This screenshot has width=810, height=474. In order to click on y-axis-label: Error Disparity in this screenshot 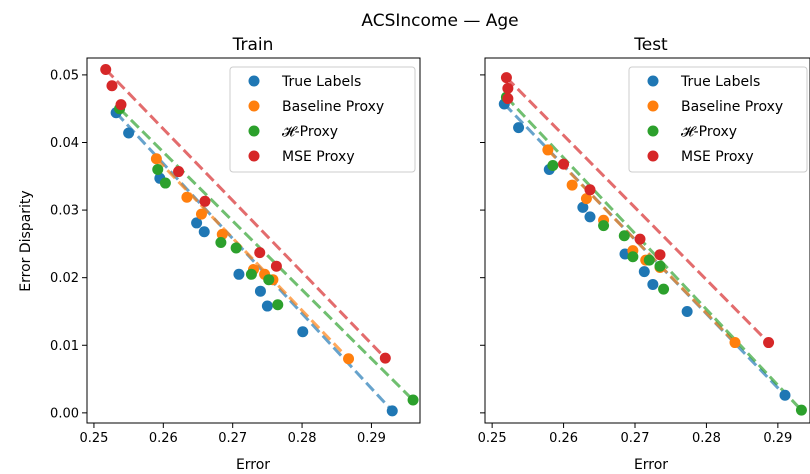, I will do `click(26, 240)`.